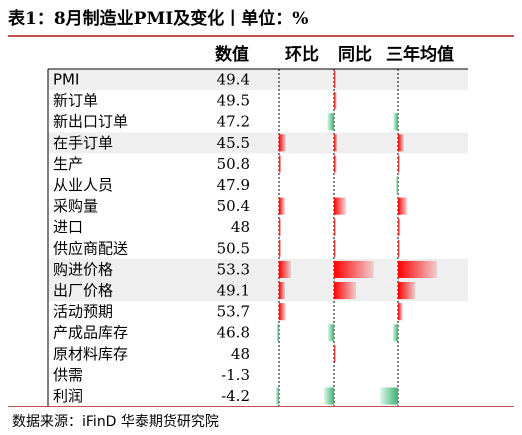 The image size is (522, 435). What do you see at coordinates (83, 291) in the screenshot?
I see `row-label: 出厂价格` at bounding box center [83, 291].